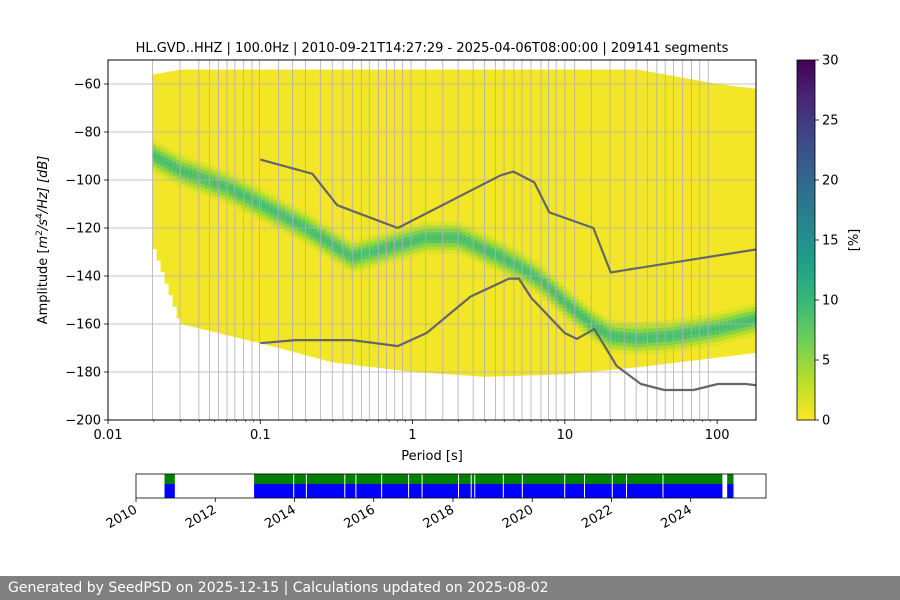 The height and width of the screenshot is (600, 900). I want to click on timeline-tick-label: 2014, so click(280, 517).